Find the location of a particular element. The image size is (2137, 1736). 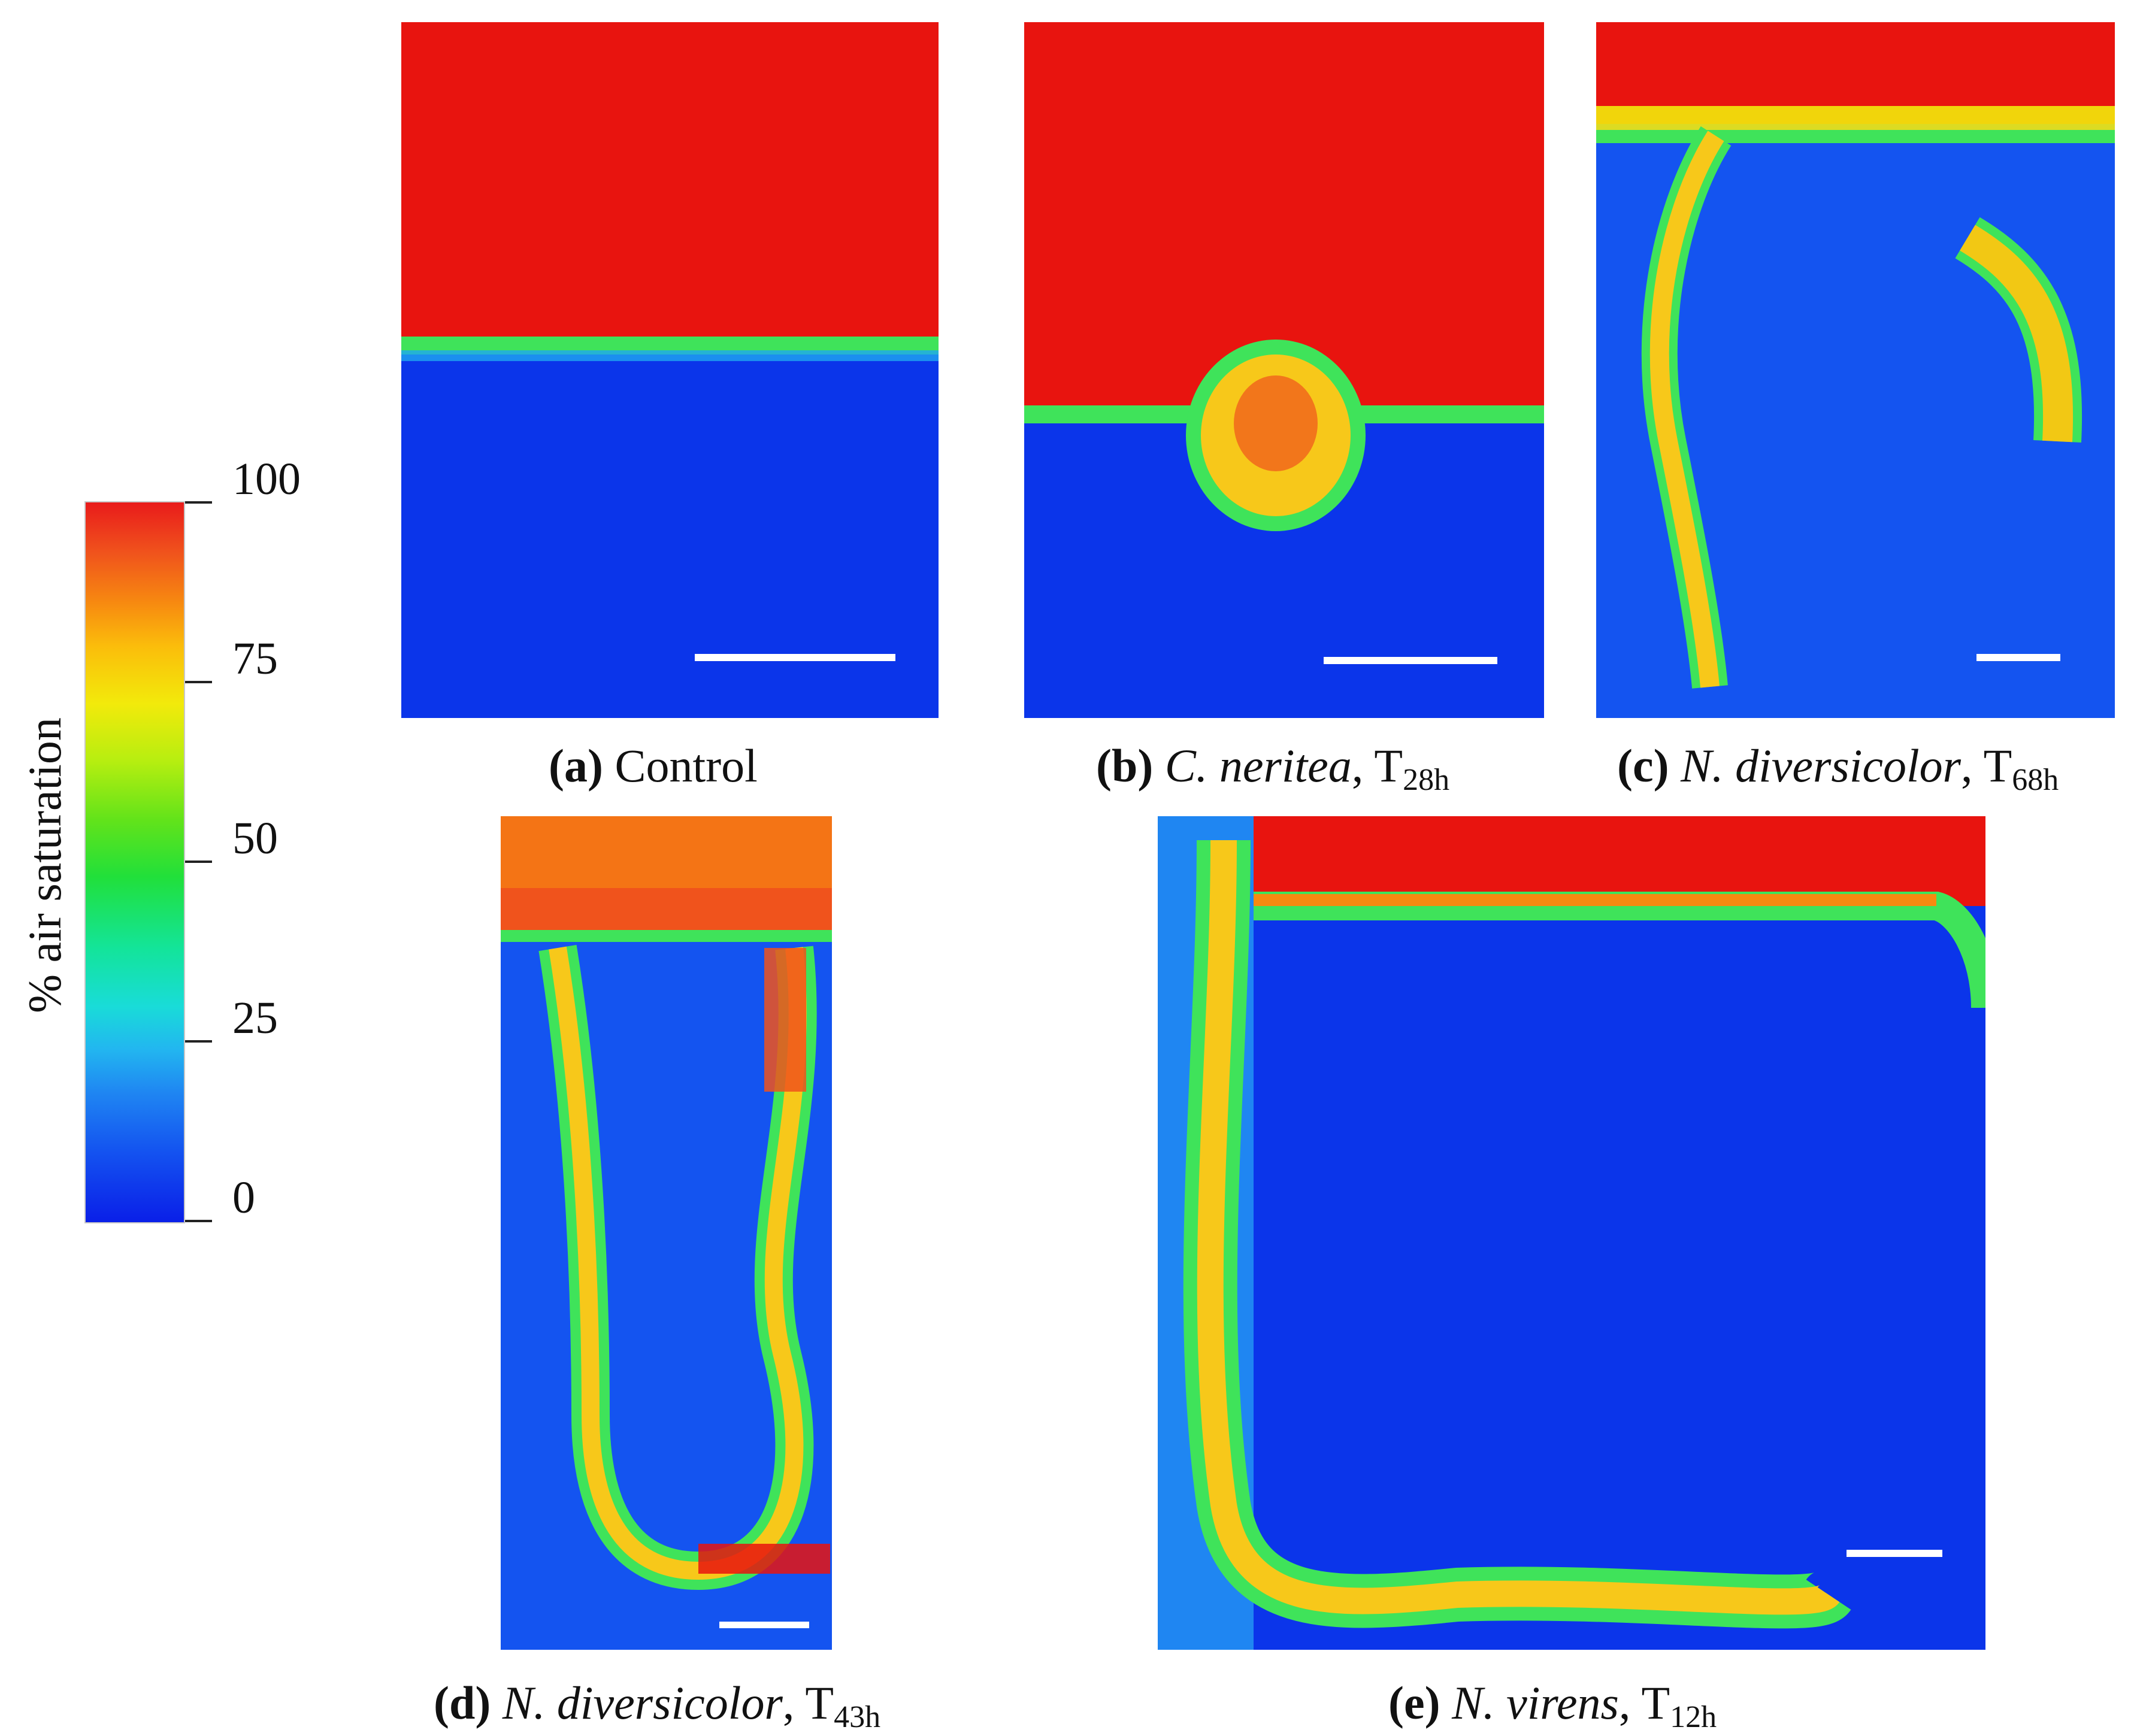

caption-a: (a) Control is located at coordinates (653, 766).